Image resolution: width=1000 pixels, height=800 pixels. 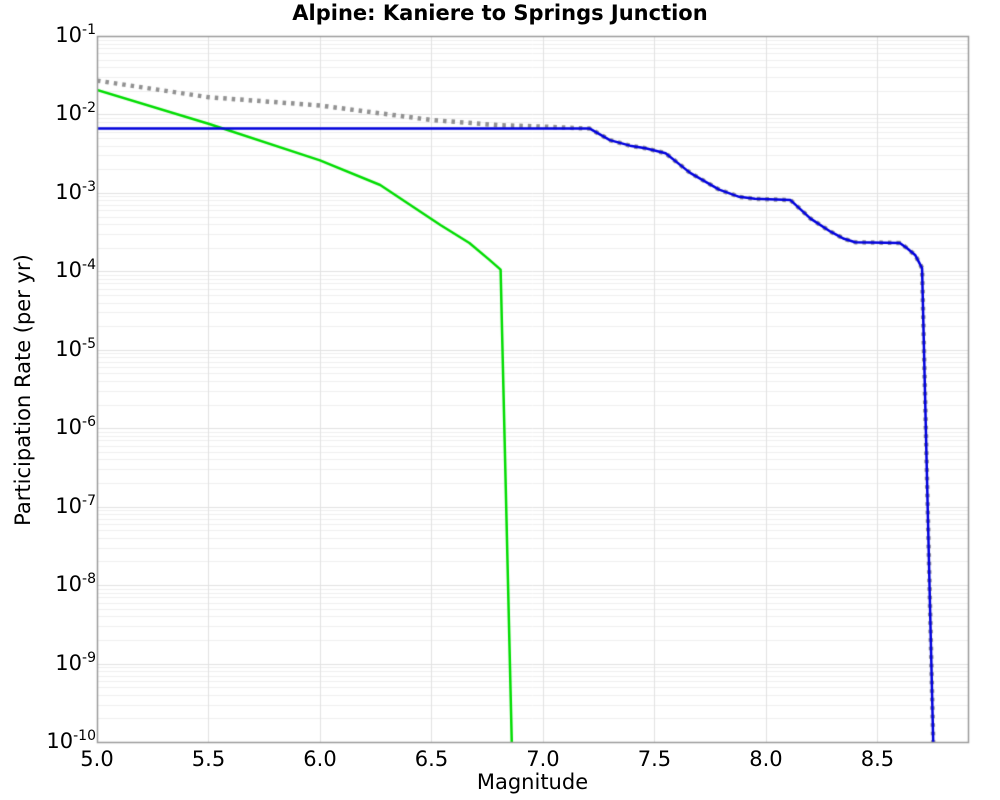 I want to click on x-tick-label: 5.5, so click(x=208, y=759).